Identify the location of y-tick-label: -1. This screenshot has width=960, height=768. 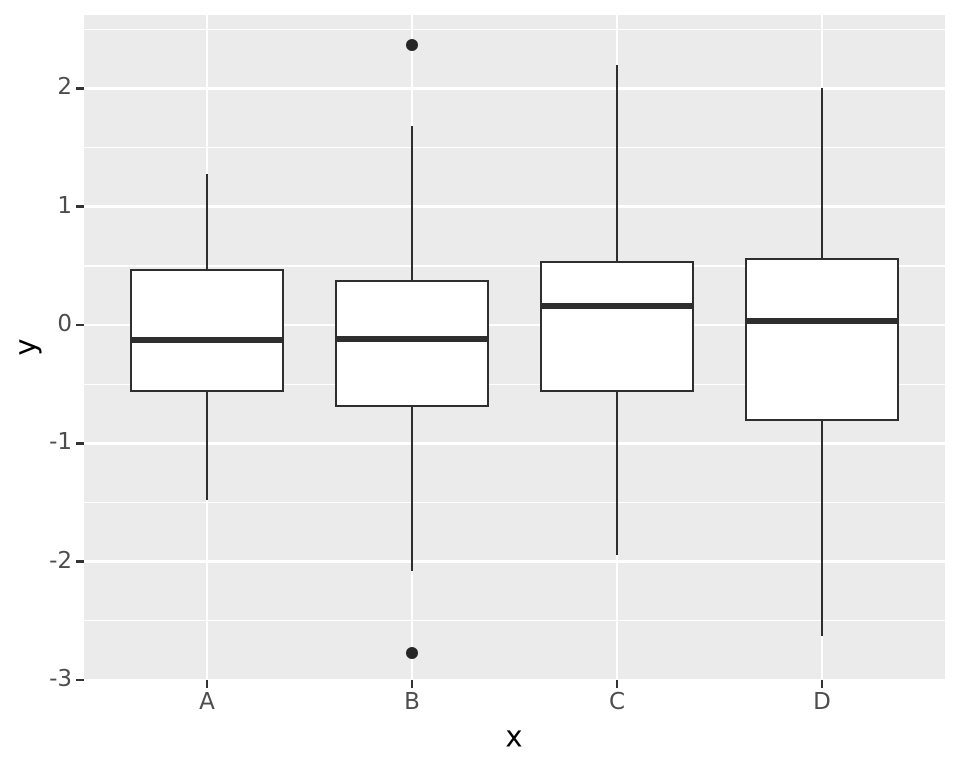
(60, 442).